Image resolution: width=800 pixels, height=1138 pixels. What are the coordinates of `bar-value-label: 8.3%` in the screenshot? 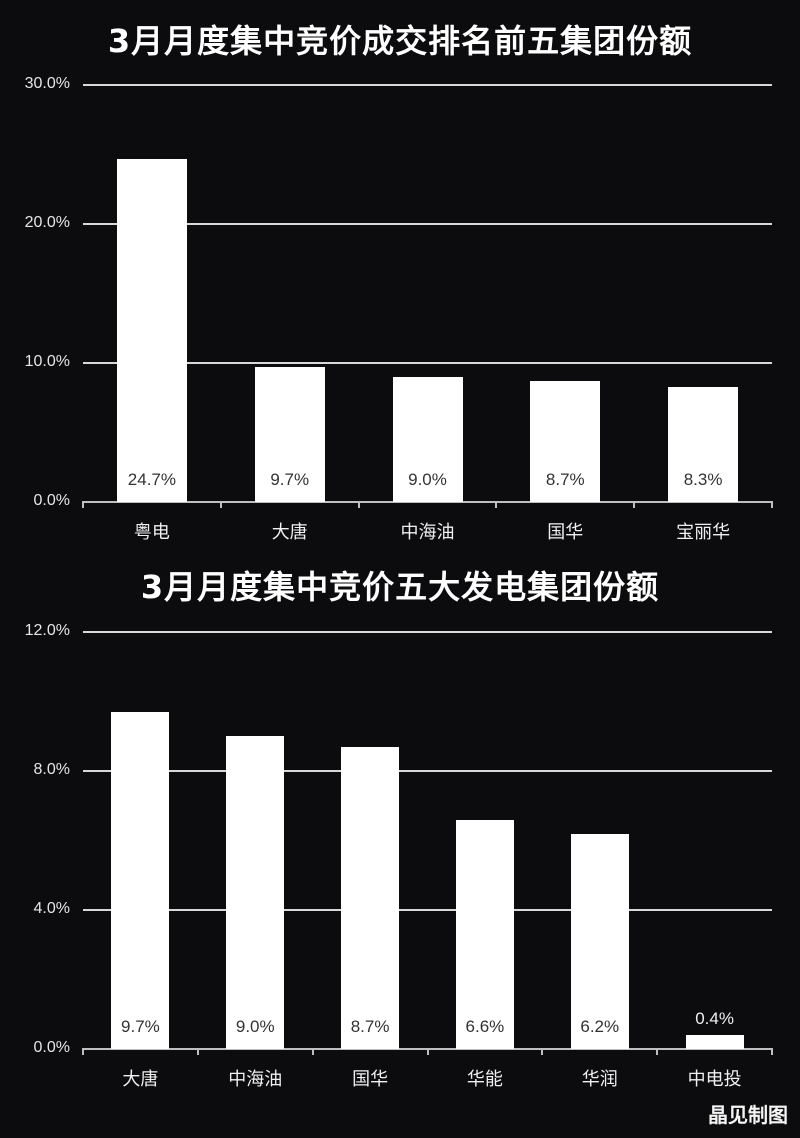 It's located at (703, 479).